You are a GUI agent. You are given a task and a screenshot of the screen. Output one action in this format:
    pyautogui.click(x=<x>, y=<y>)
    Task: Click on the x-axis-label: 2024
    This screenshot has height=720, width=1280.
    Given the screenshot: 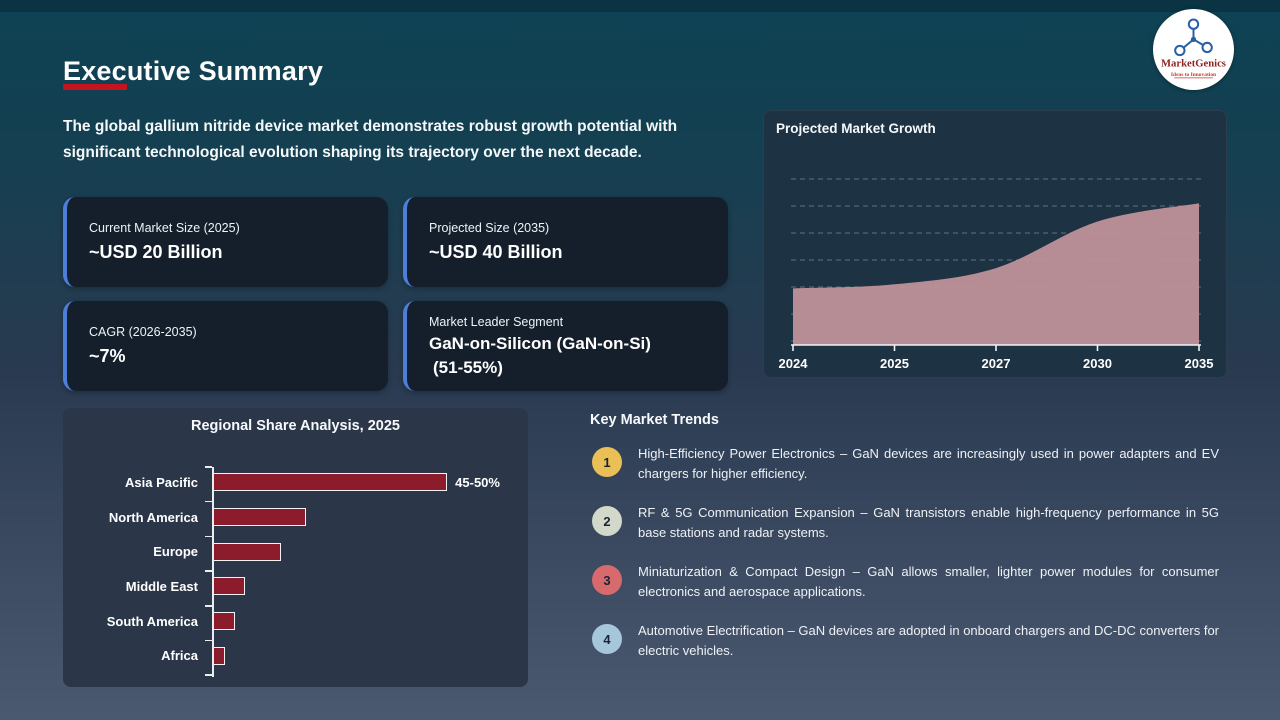 What is the action you would take?
    pyautogui.click(x=794, y=363)
    